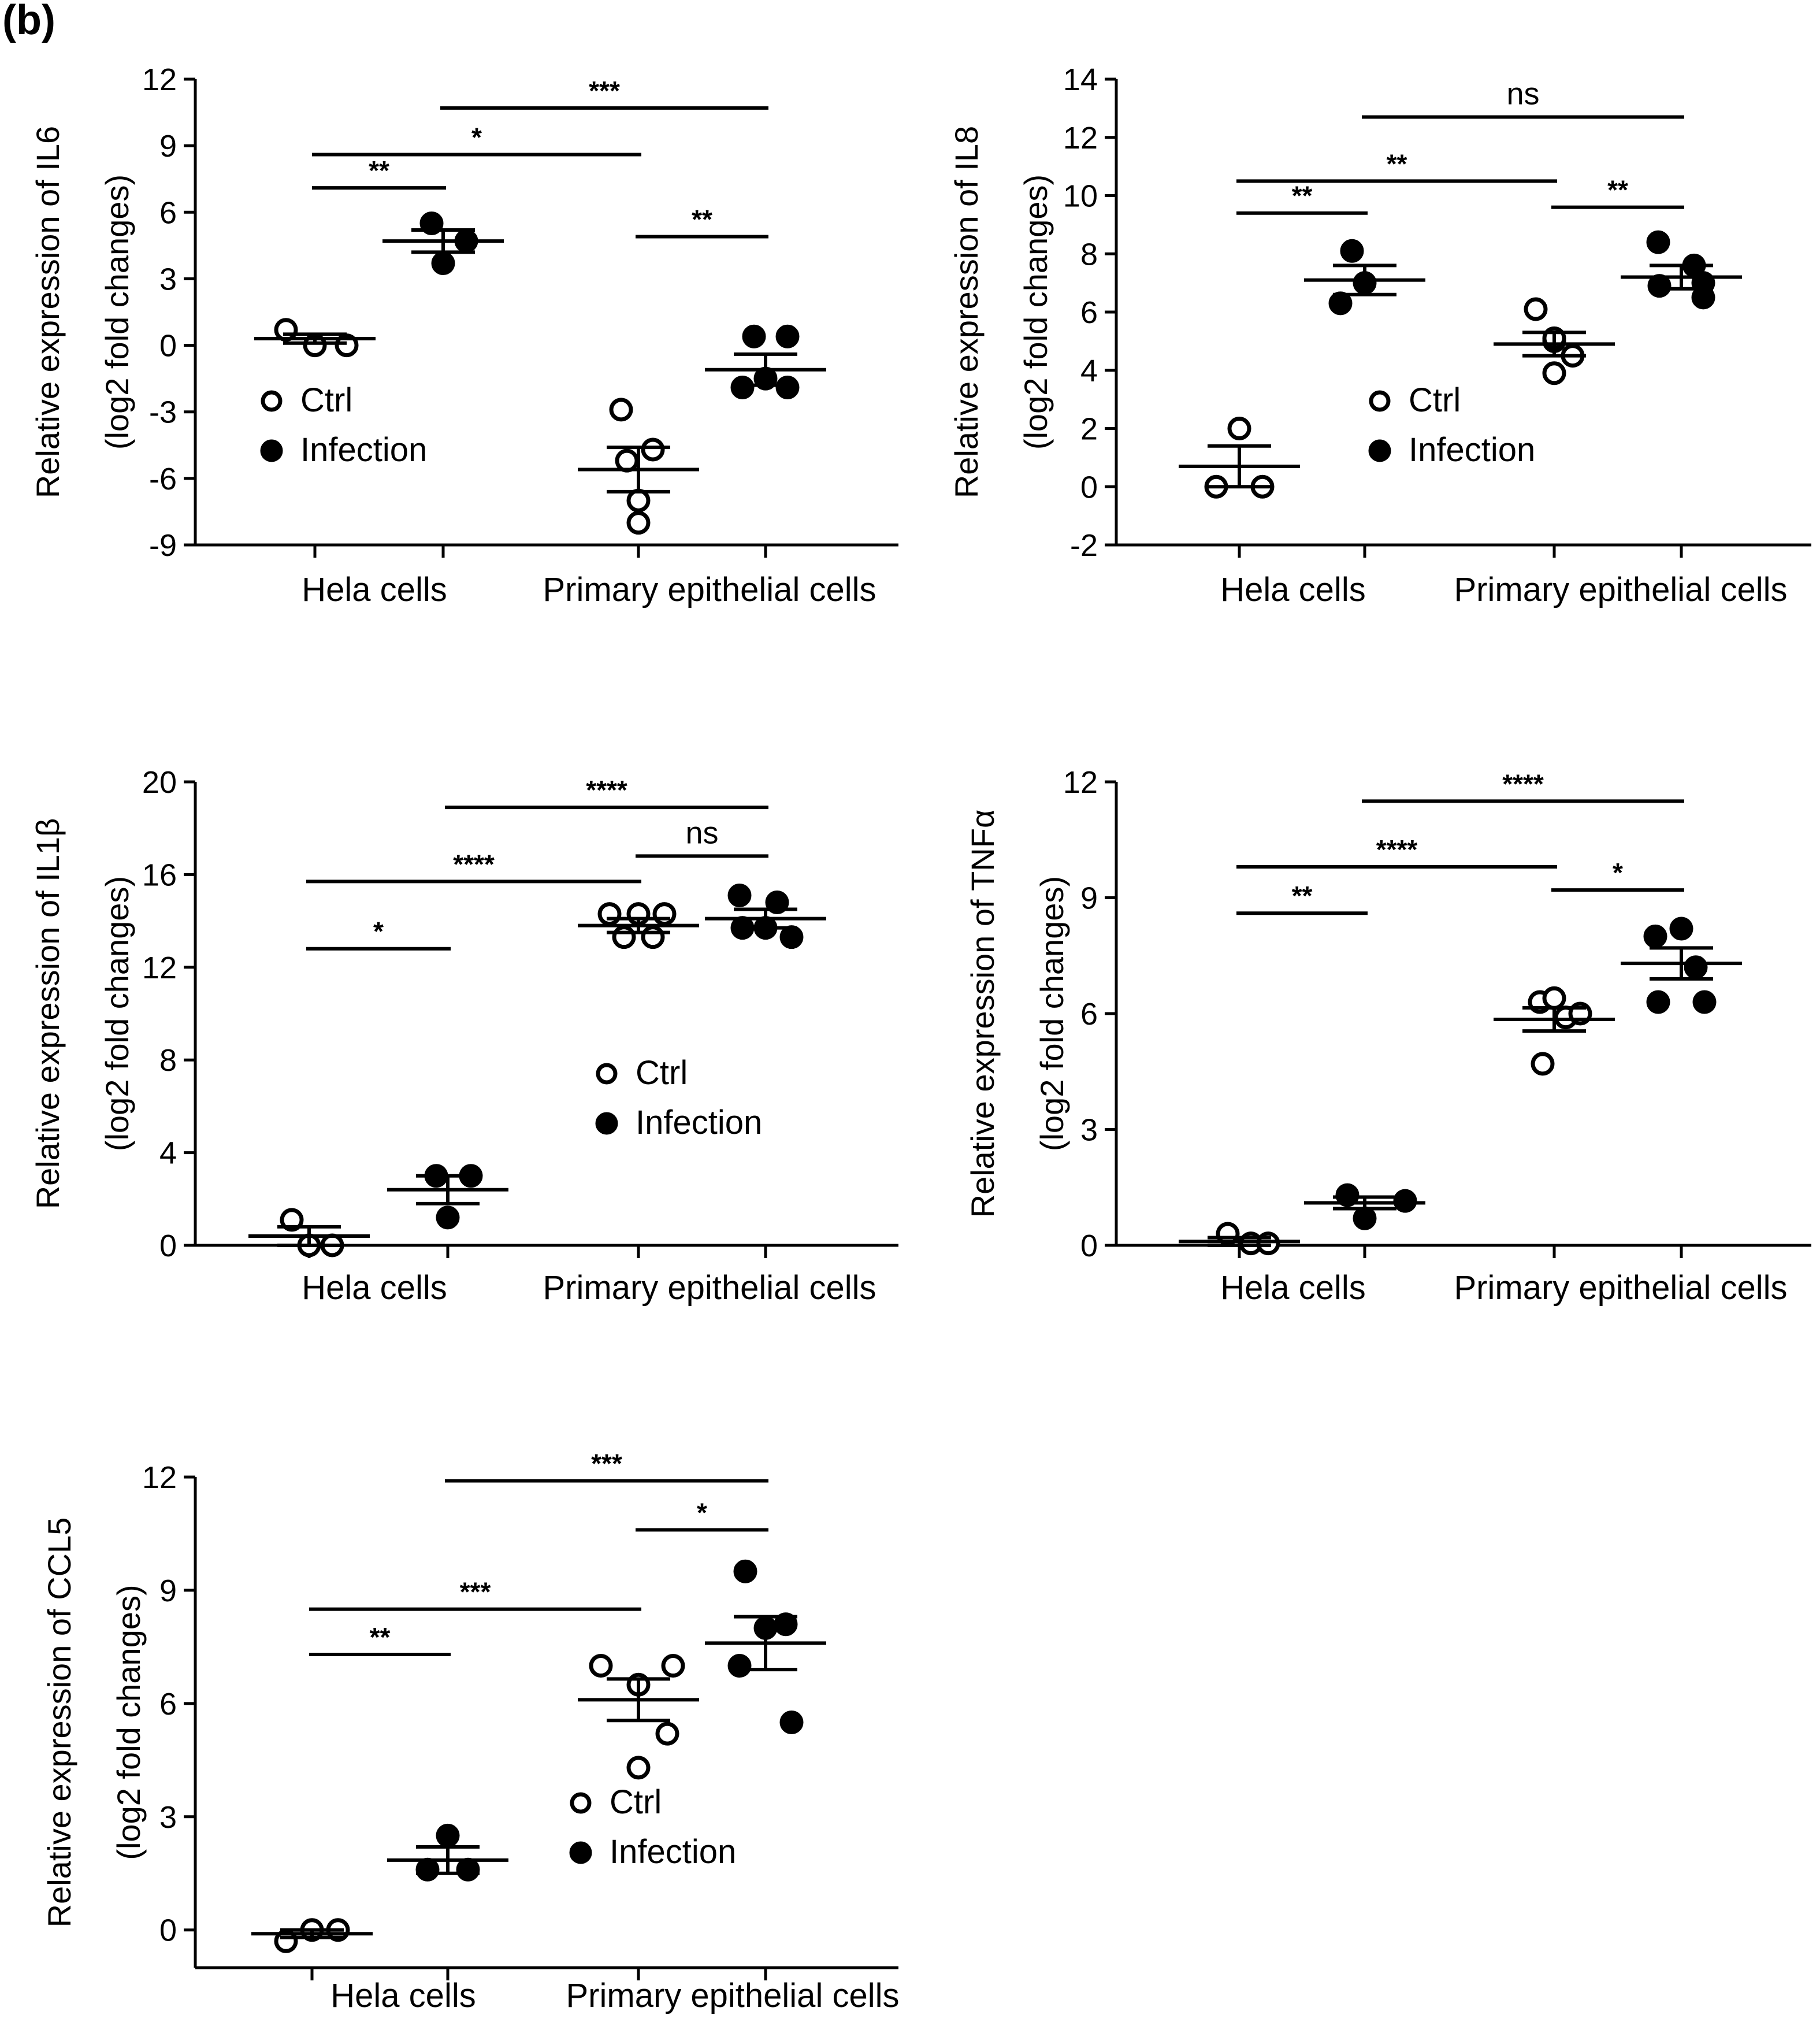 This screenshot has width=1820, height=2022. I want to click on y-axis-label: Relative expression of IL6, so click(47, 312).